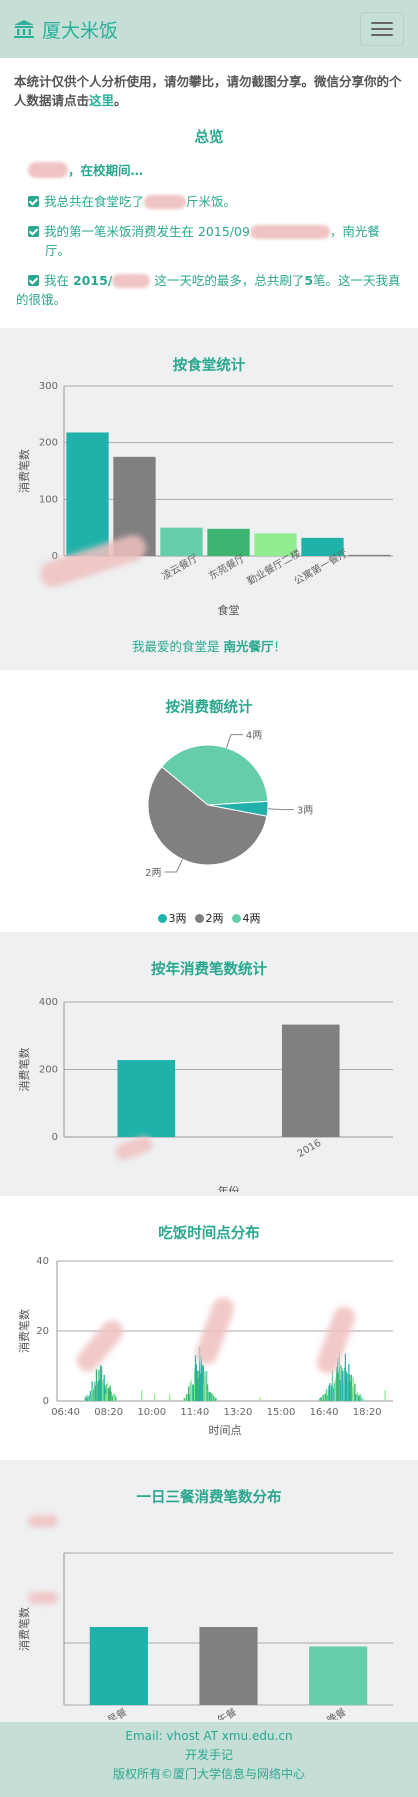 The height and width of the screenshot is (1797, 418). Describe the element at coordinates (310, 1149) in the screenshot. I see `x-tick-label: 2016` at that location.